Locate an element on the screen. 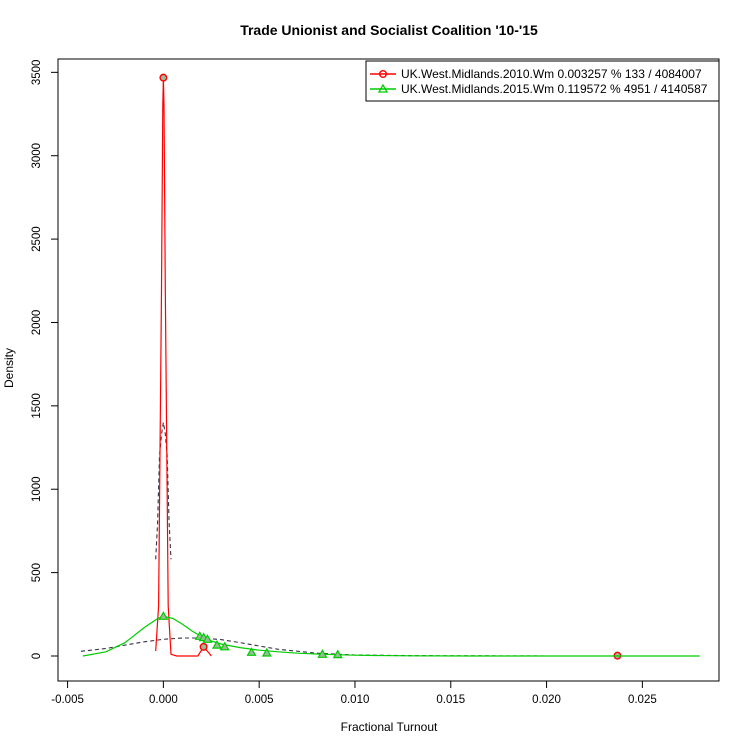 The height and width of the screenshot is (750, 750). x-tick-label: -0.005 is located at coordinates (67, 700).